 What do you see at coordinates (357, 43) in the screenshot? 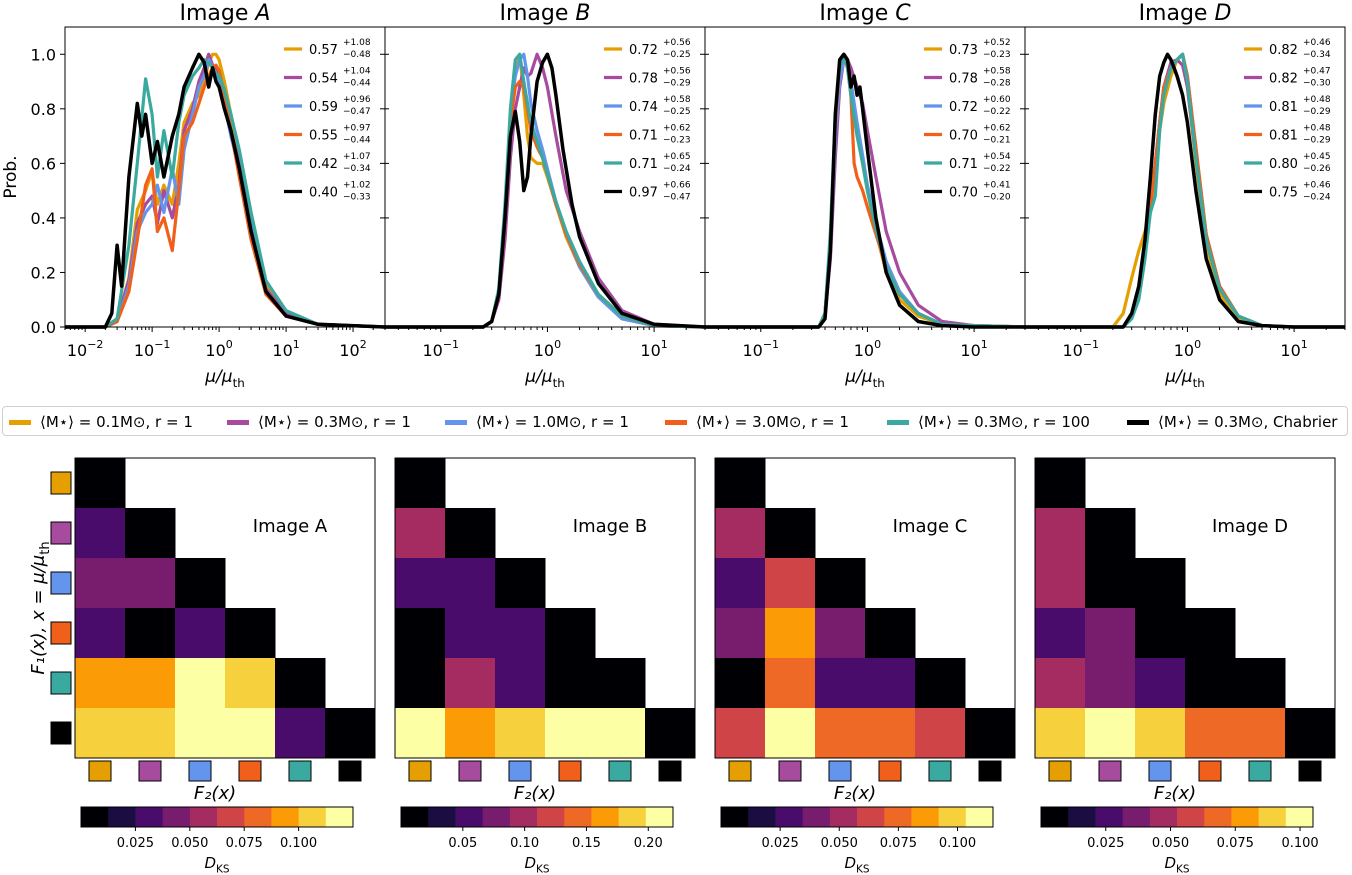
I see `median-plus-m01: +1.08` at bounding box center [357, 43].